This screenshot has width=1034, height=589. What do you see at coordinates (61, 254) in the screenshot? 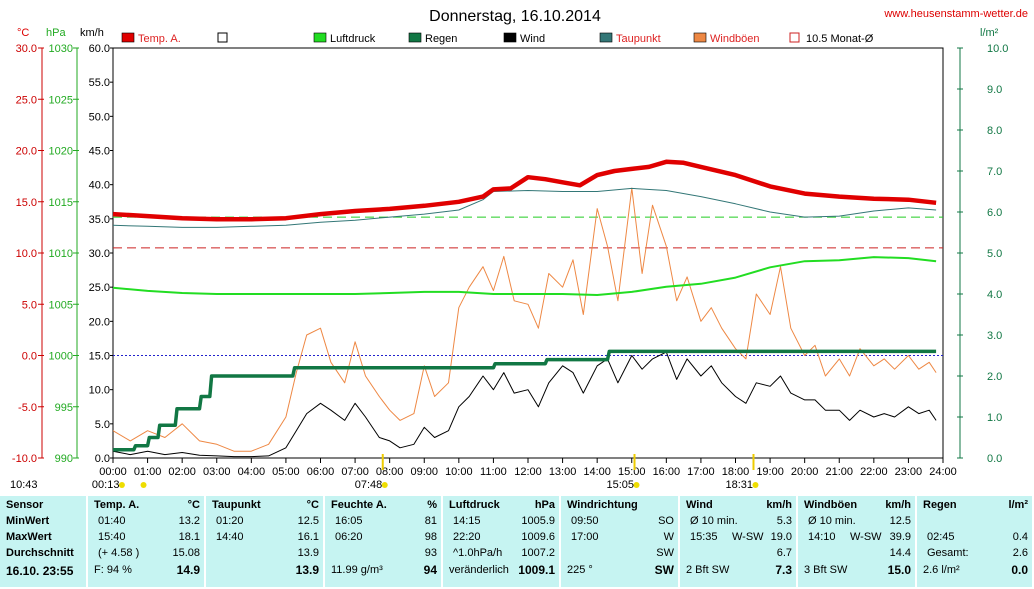
I see `pressure-tick-label: 1010` at bounding box center [61, 254].